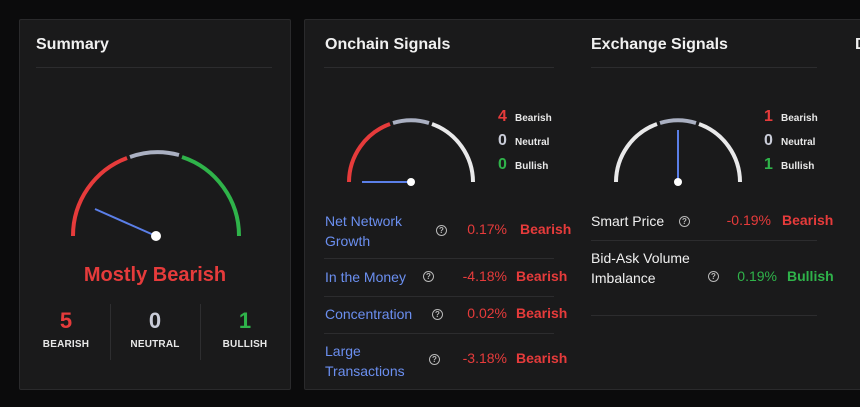 The width and height of the screenshot is (860, 407). Describe the element at coordinates (659, 44) in the screenshot. I see `exchange-title: Exchange Signals` at that location.